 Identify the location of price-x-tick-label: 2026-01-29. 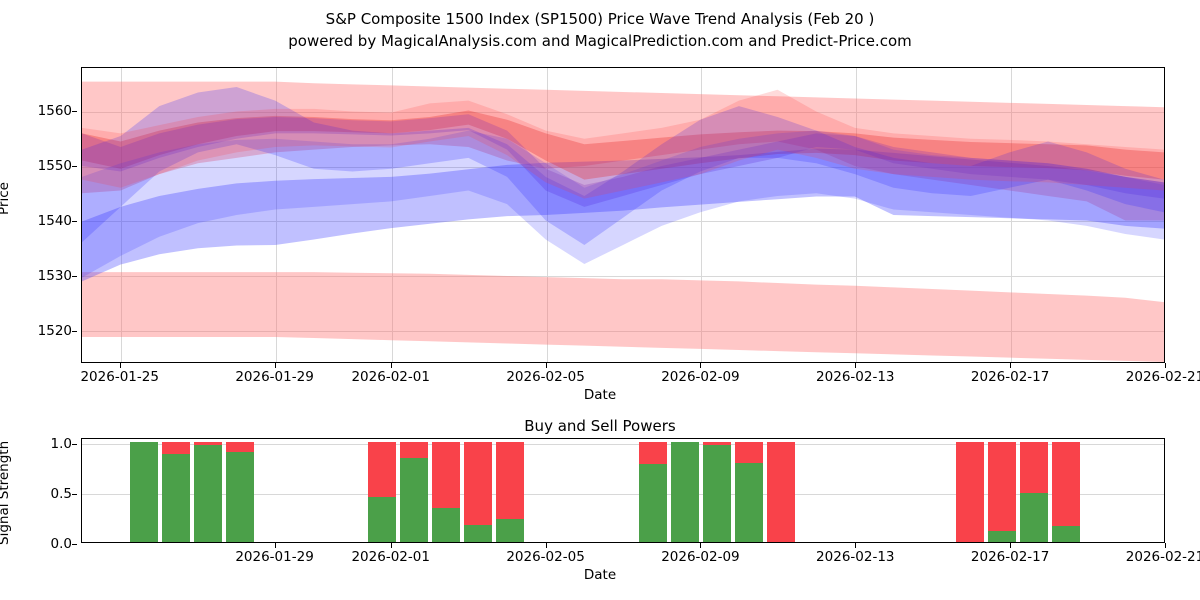
(274, 377).